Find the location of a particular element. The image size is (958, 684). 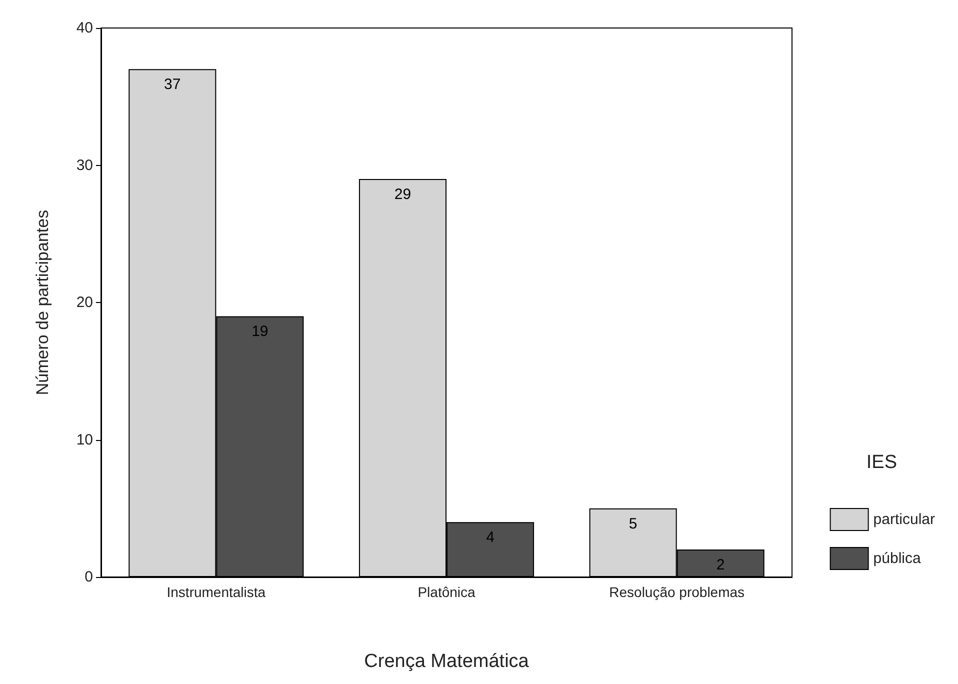

y-tick-label: 0 is located at coordinates (88, 577).